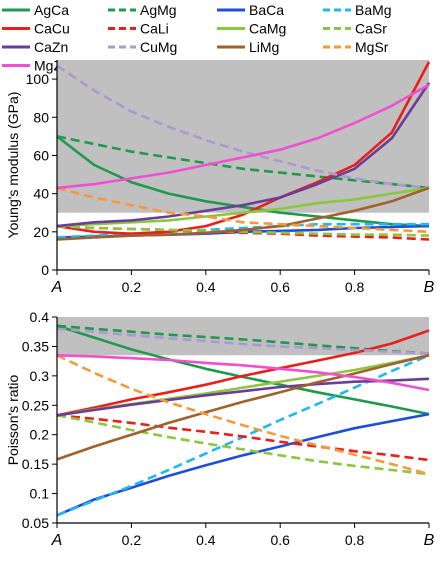 The height and width of the screenshot is (568, 441). Describe the element at coordinates (35, 523) in the screenshot. I see `y-tick-label: 0.05` at that location.